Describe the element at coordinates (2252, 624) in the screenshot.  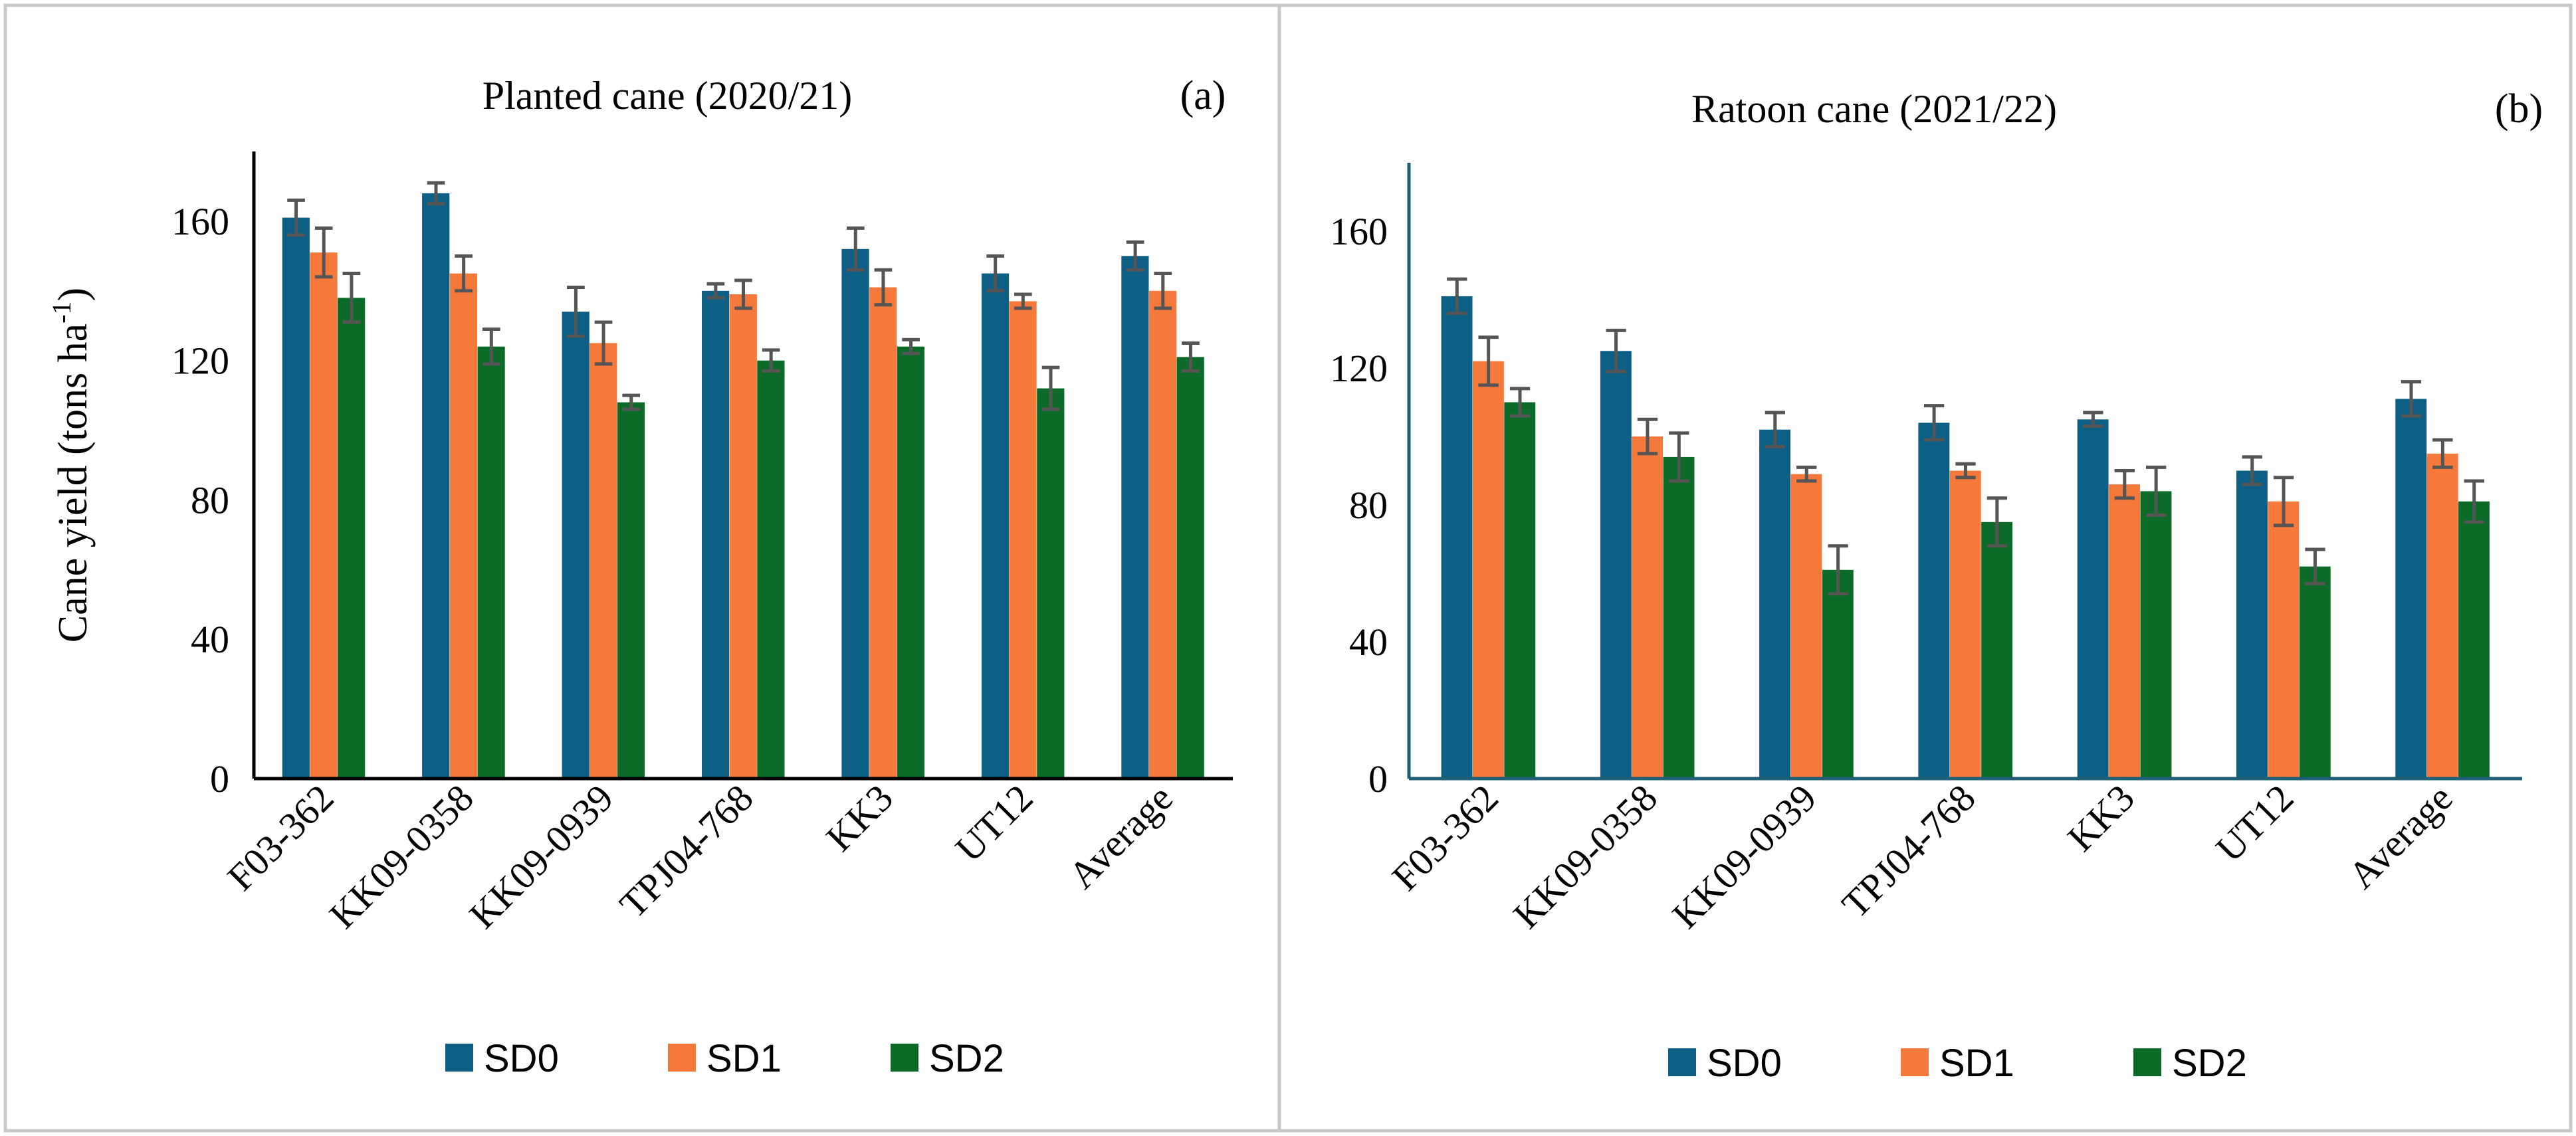
I see `bar-b-sd0-ut12` at that location.